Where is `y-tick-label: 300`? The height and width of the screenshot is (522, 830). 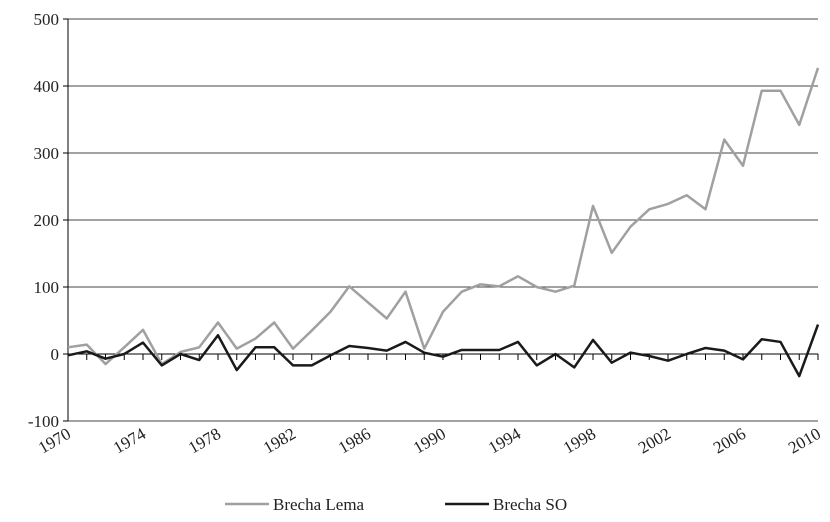
y-tick-label: 300 is located at coordinates (47, 153).